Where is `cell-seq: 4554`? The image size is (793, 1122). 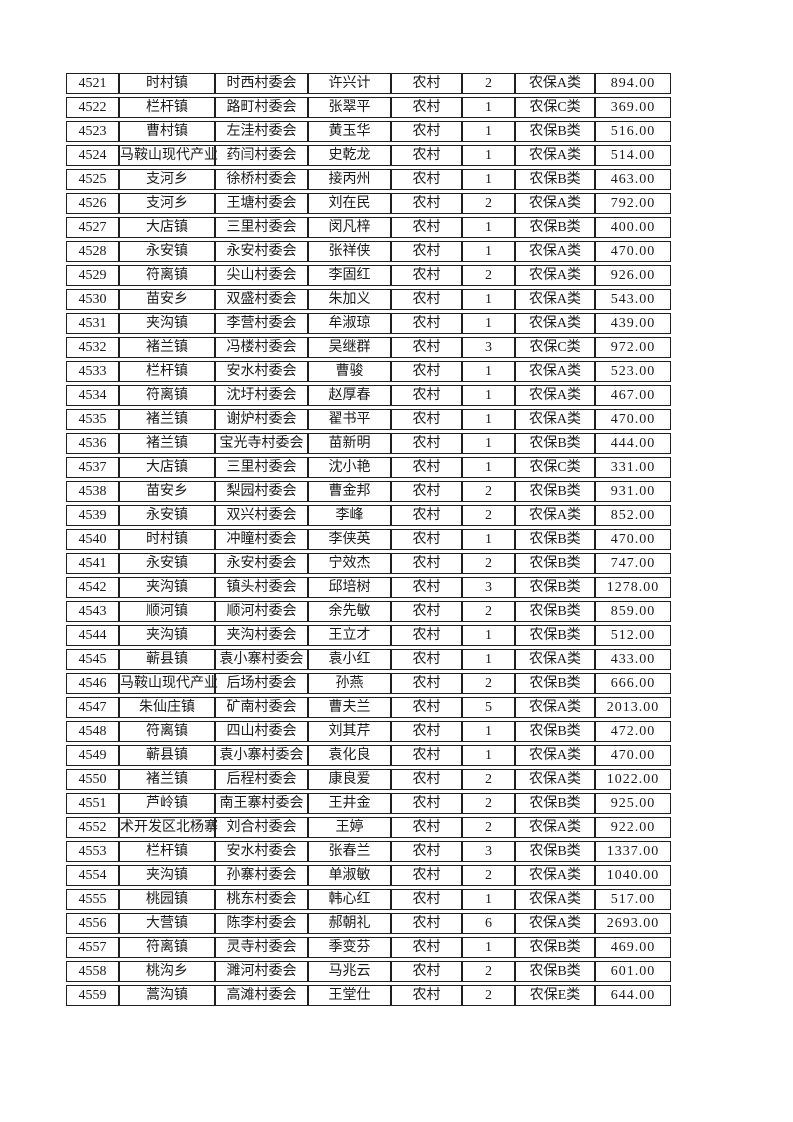 cell-seq: 4554 is located at coordinates (92, 875).